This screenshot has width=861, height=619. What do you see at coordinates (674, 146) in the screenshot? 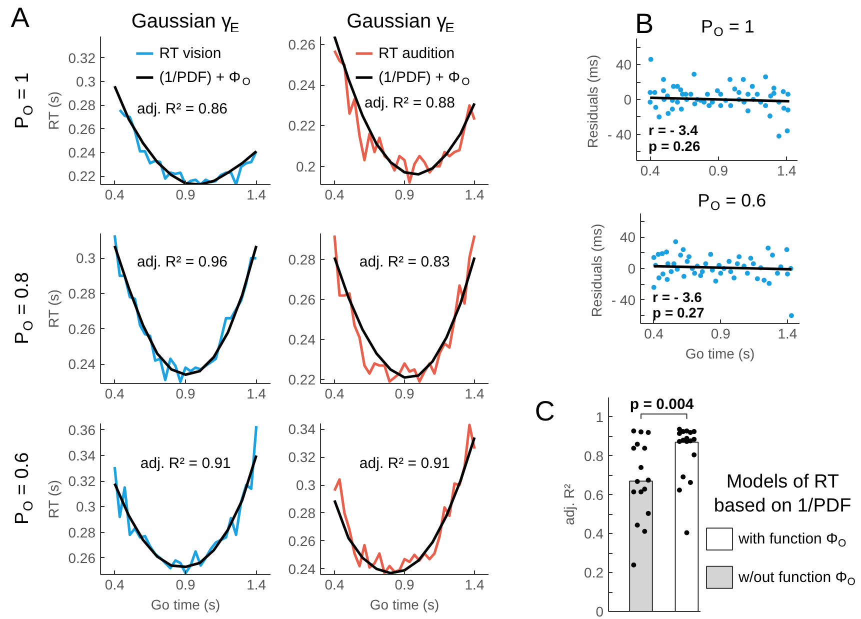
I see `annotation: p = 0.26` at bounding box center [674, 146].